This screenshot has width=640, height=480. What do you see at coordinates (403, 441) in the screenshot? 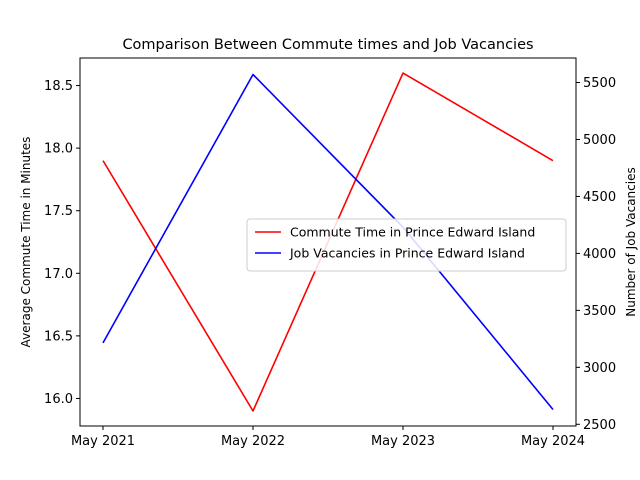
I see `x-tick-label: May 2023` at bounding box center [403, 441].